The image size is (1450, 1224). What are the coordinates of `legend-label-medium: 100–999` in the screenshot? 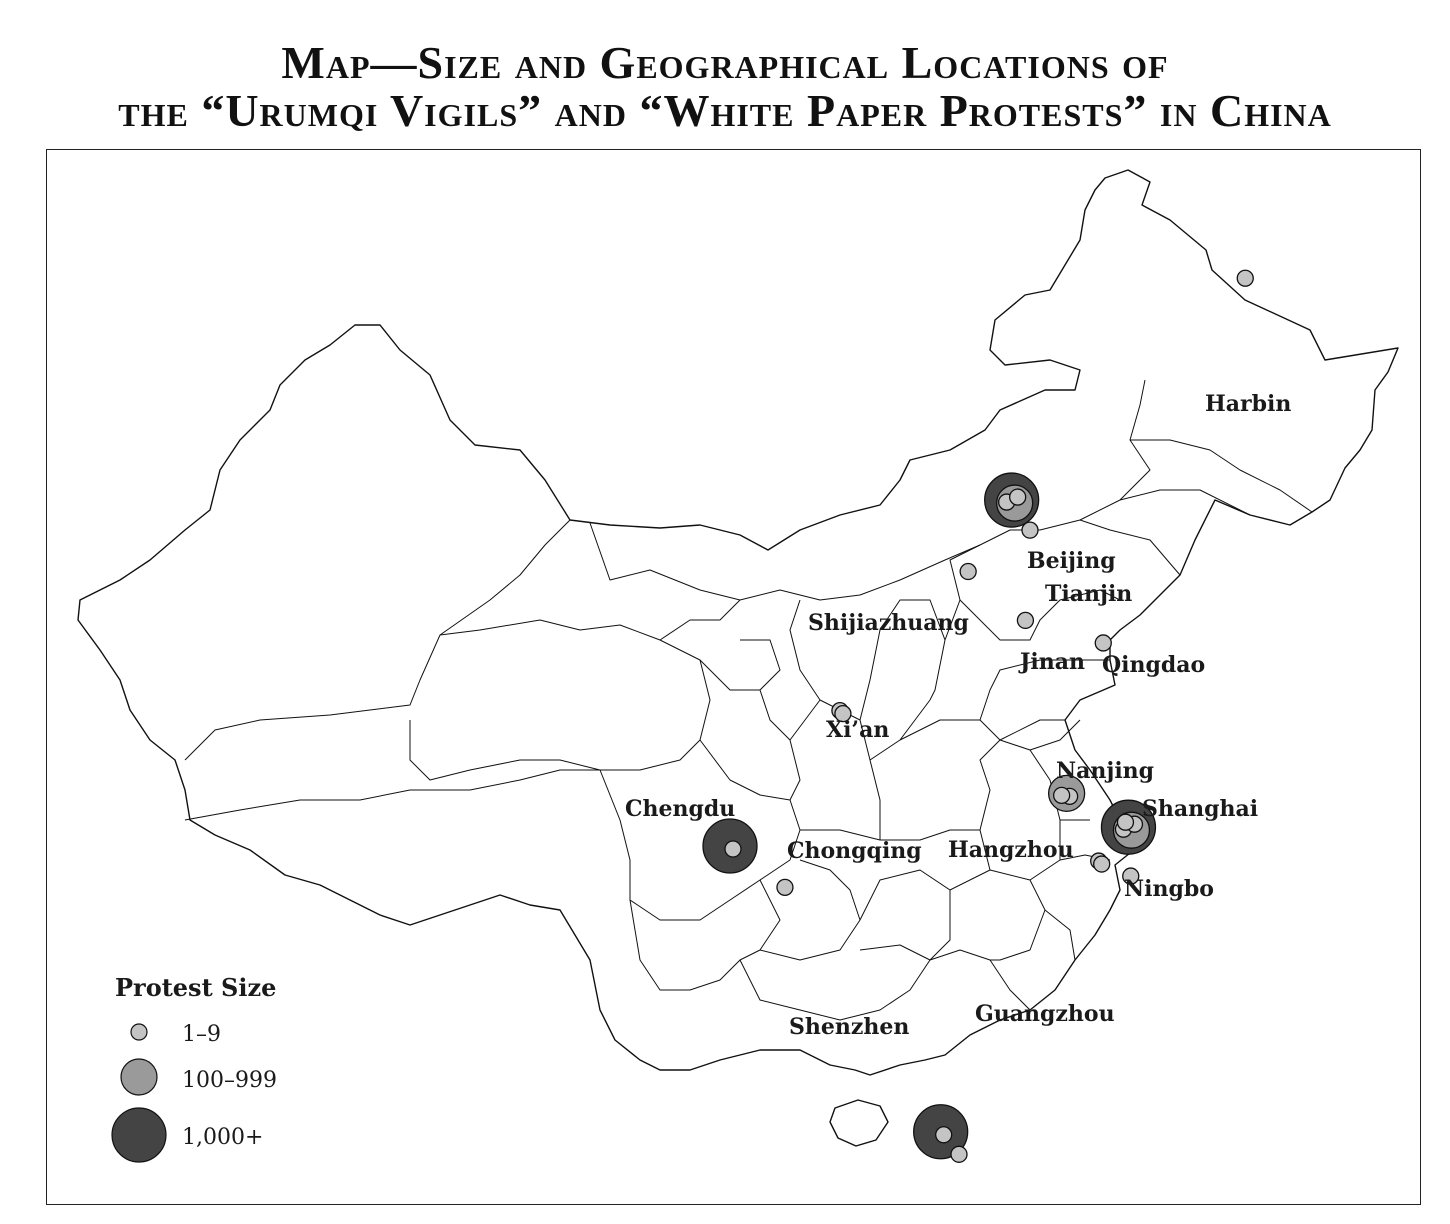 It's located at (229, 1080).